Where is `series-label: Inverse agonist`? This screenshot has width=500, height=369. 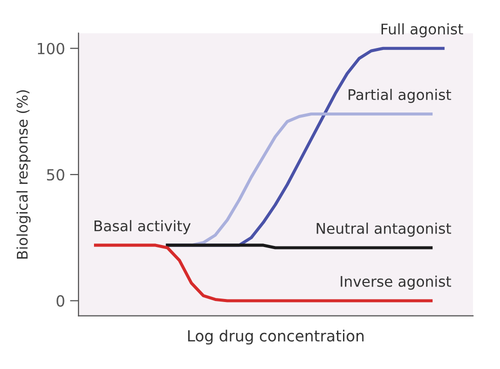 series-label: Inverse agonist is located at coordinates (396, 283).